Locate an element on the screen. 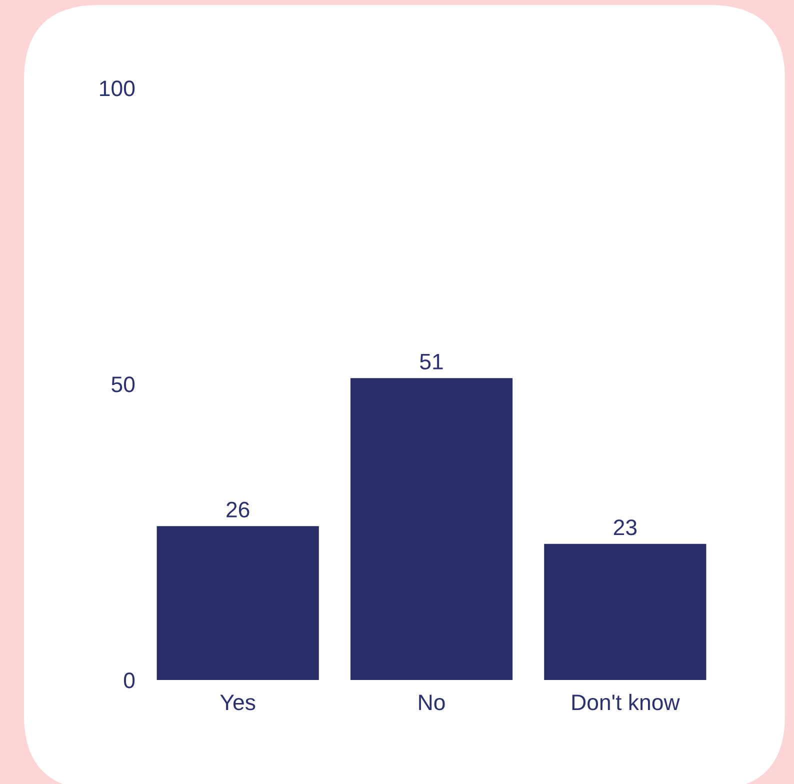 The width and height of the screenshot is (794, 784). x-tick-label: Don't know is located at coordinates (626, 702).